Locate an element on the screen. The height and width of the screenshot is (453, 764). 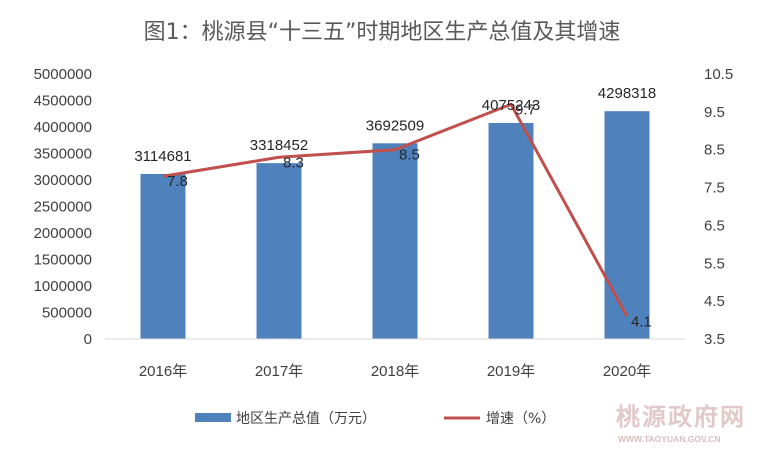
legend-line-label: 增速（%） is located at coordinates (520, 419).